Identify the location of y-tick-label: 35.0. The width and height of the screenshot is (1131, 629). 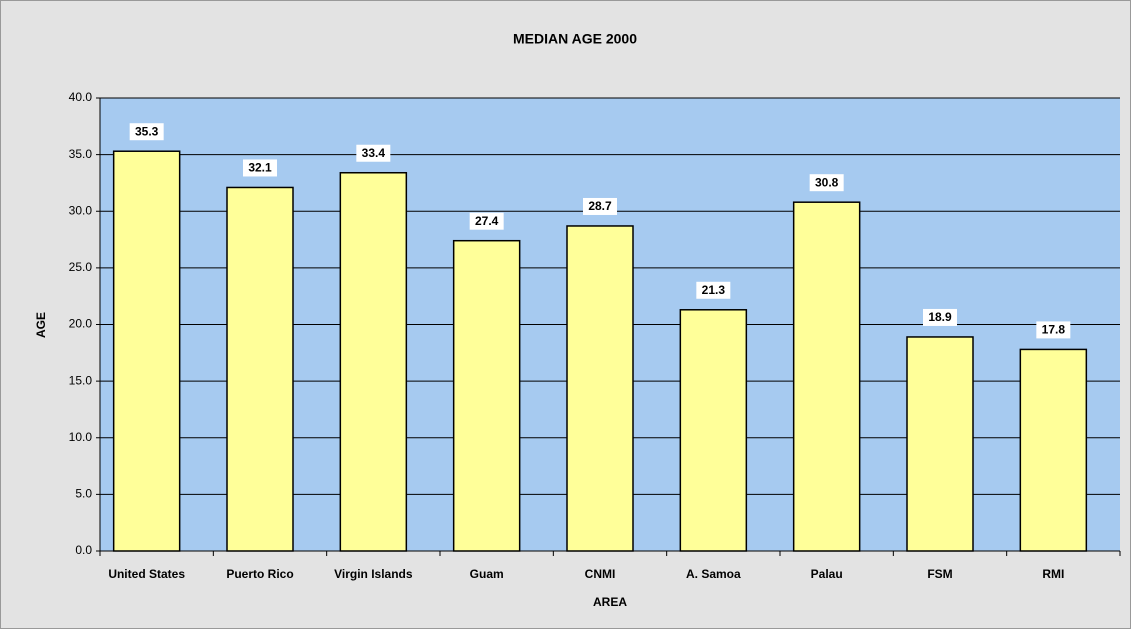
(81, 154).